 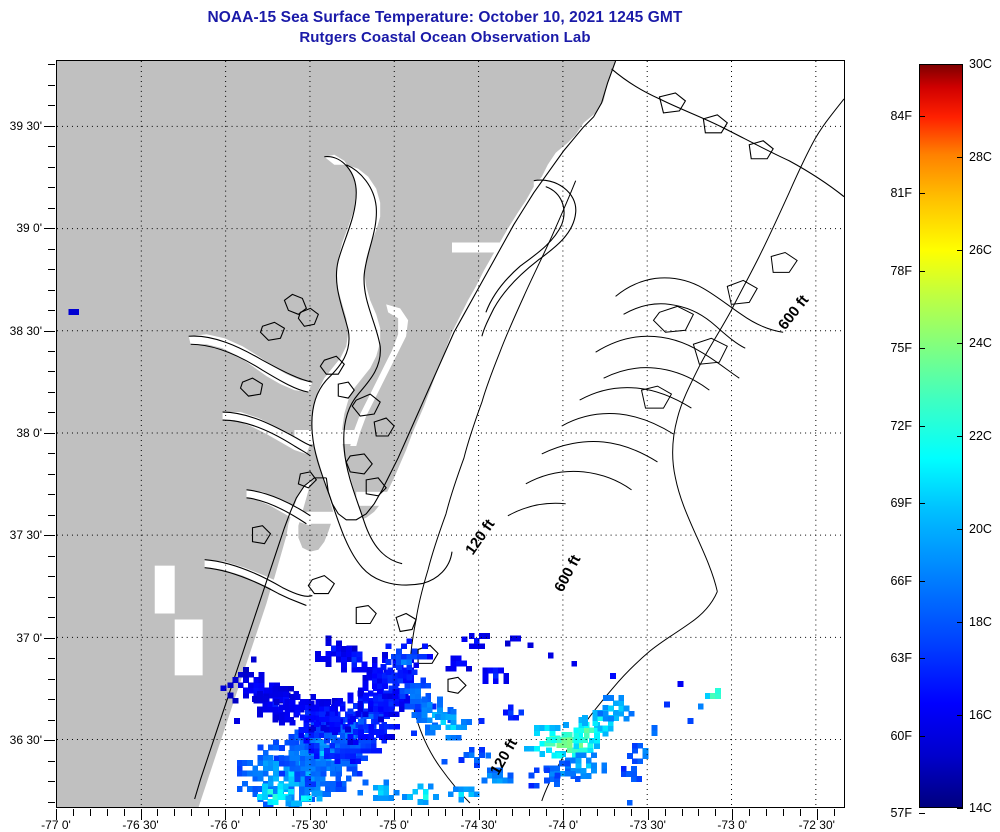 What do you see at coordinates (732, 825) in the screenshot?
I see `x-axis-label: -73 0'` at bounding box center [732, 825].